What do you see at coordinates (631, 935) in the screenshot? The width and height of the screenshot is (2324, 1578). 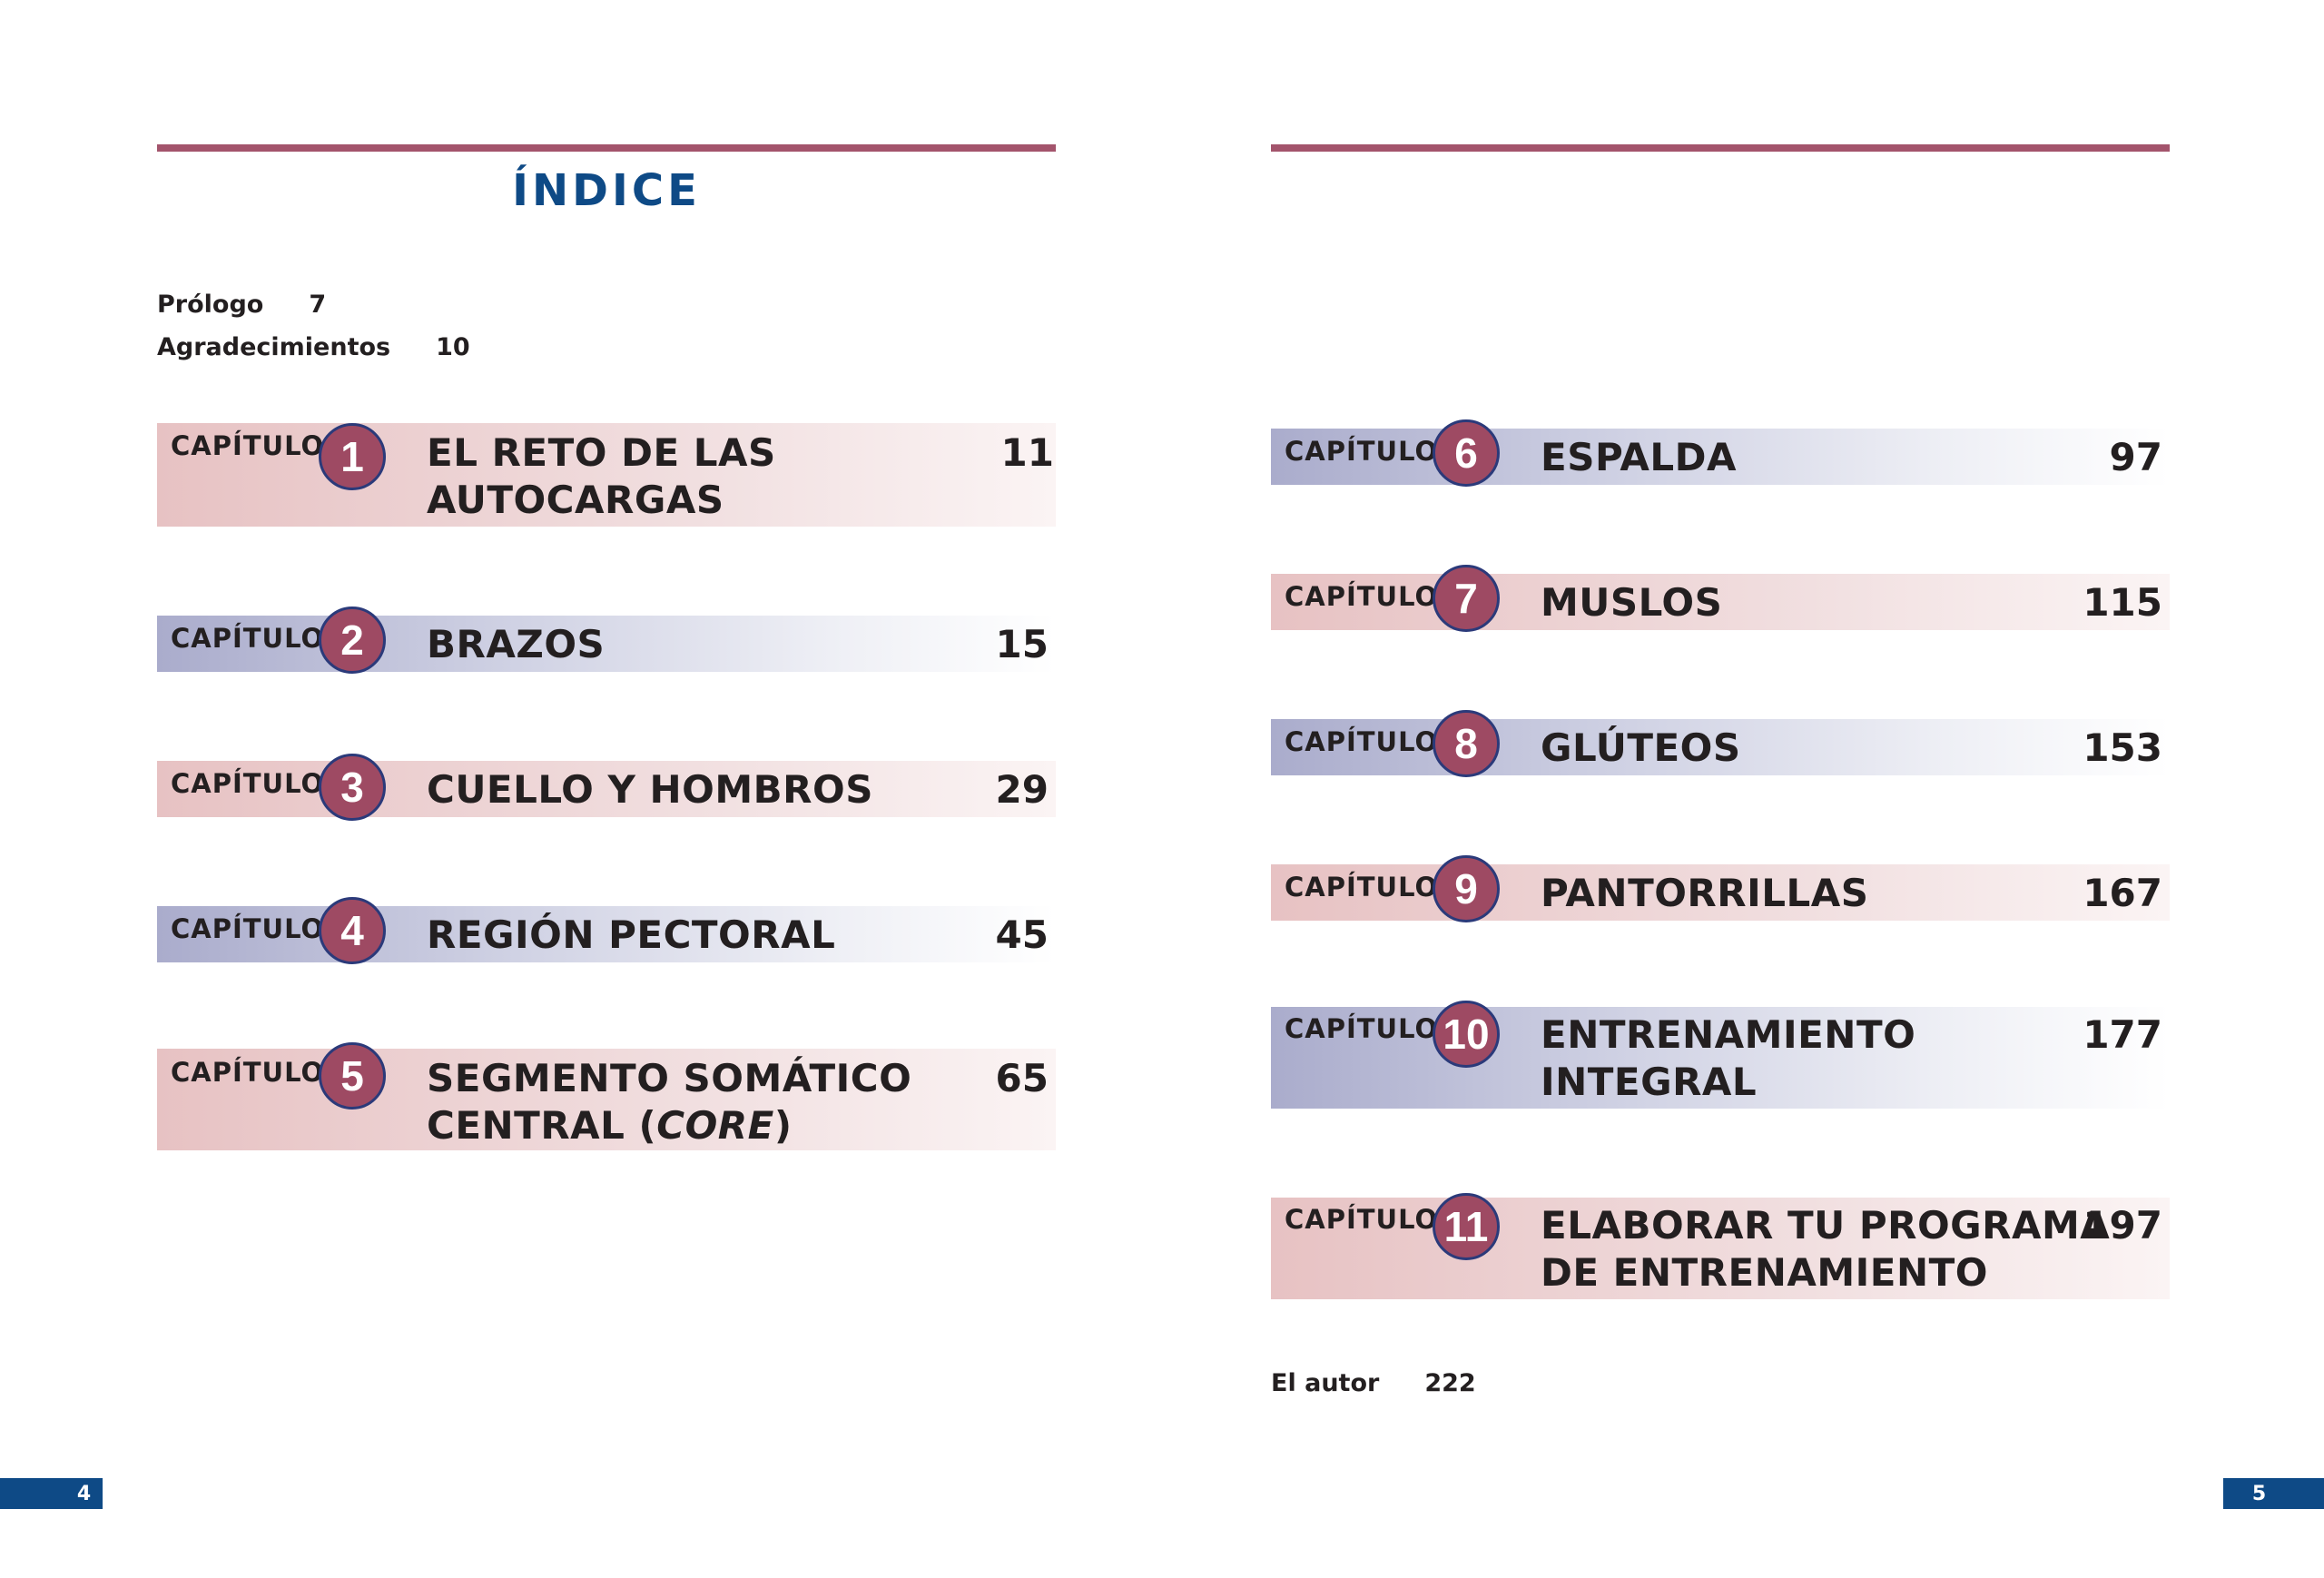 I see `chapter-title: REGIÓN PECTORAL` at bounding box center [631, 935].